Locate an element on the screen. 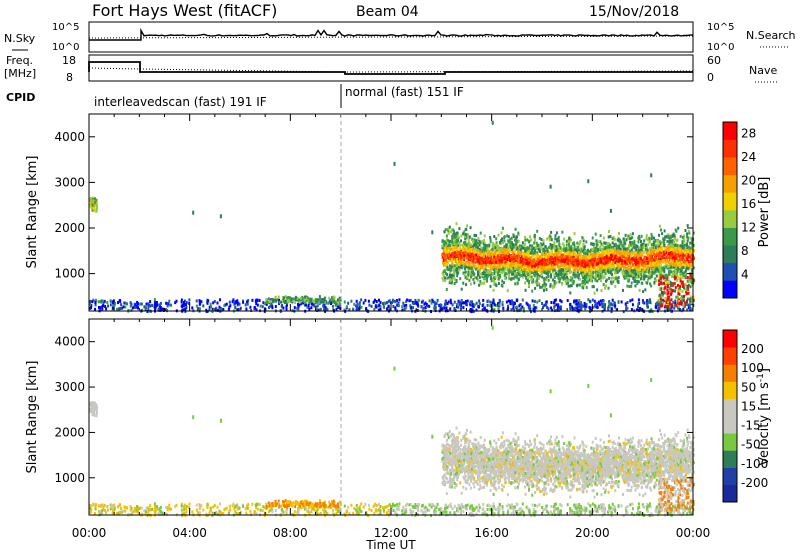 The width and height of the screenshot is (800, 554). station-title: Fort Hays West (fitACF) is located at coordinates (184, 10).